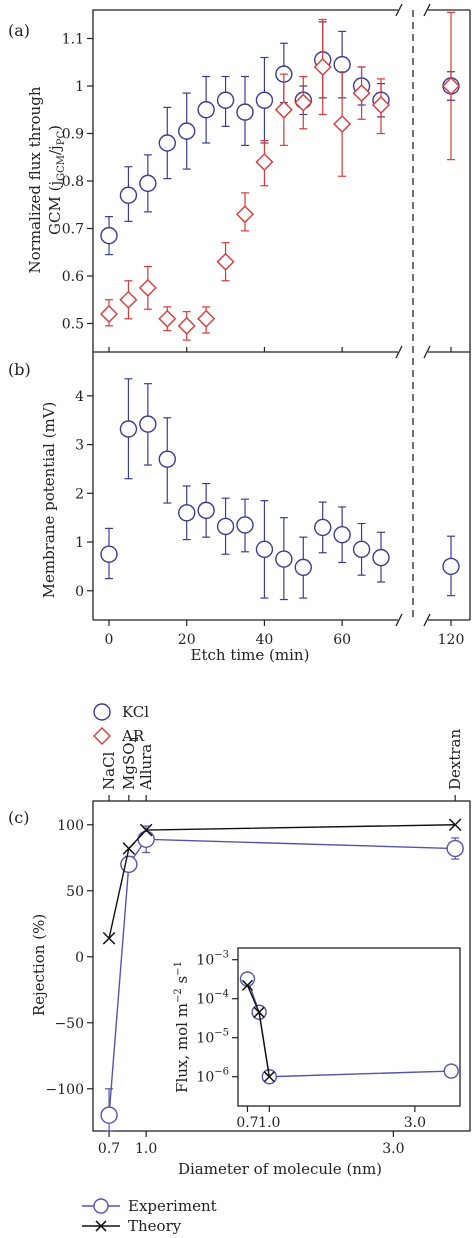  Describe the element at coordinates (455, 759) in the screenshot. I see `top-label: Dextran` at that location.